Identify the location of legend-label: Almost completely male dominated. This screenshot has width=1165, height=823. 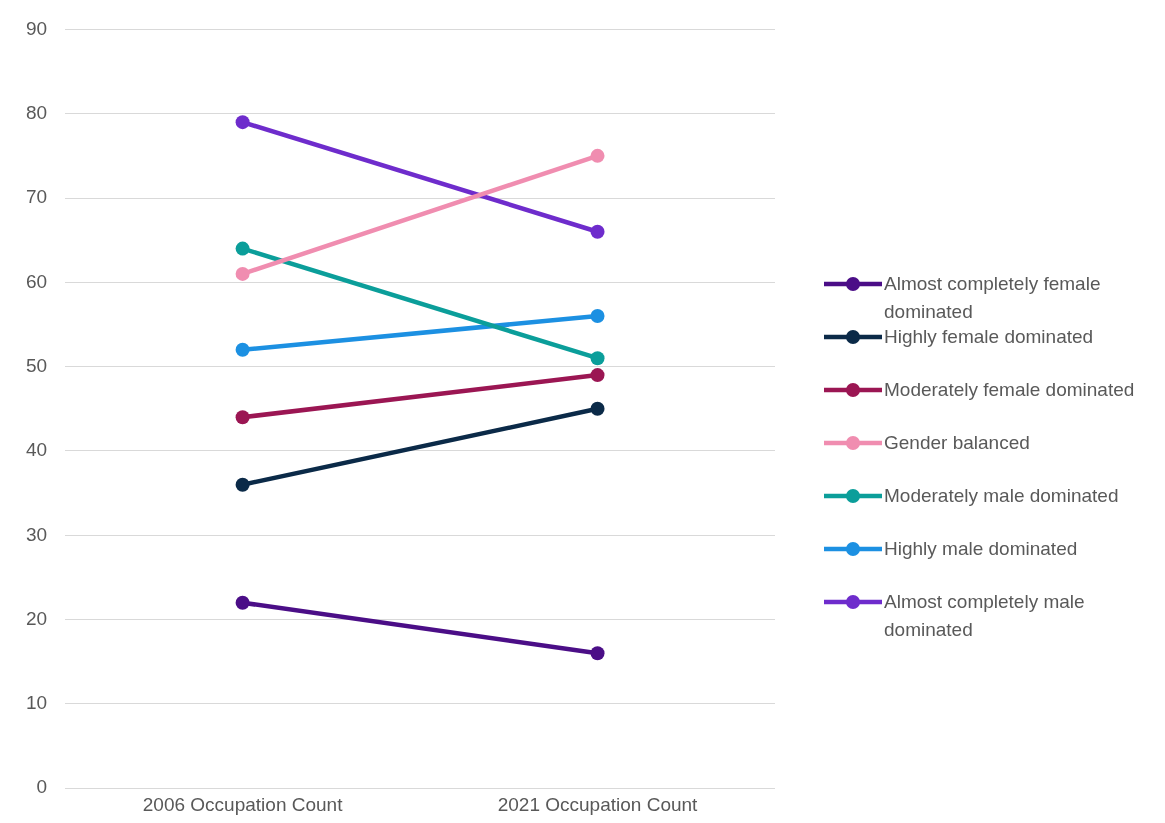
(985, 616).